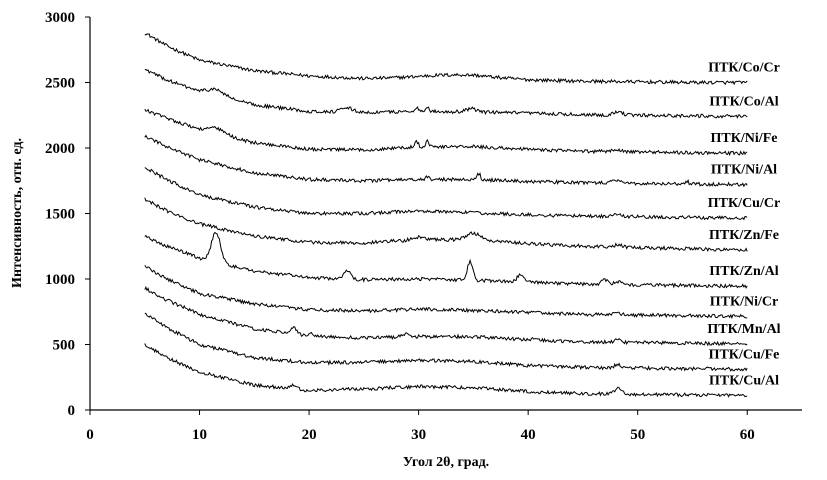  What do you see at coordinates (744, 354) in the screenshot?
I see `series-label: ПТК/Cu/Fe` at bounding box center [744, 354].